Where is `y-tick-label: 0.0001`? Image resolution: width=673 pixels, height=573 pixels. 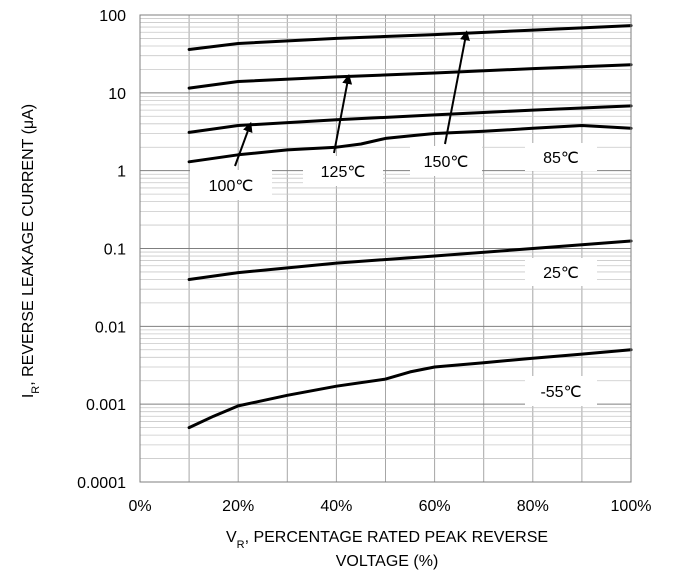 y-tick-label: 0.0001 is located at coordinates (101, 483).